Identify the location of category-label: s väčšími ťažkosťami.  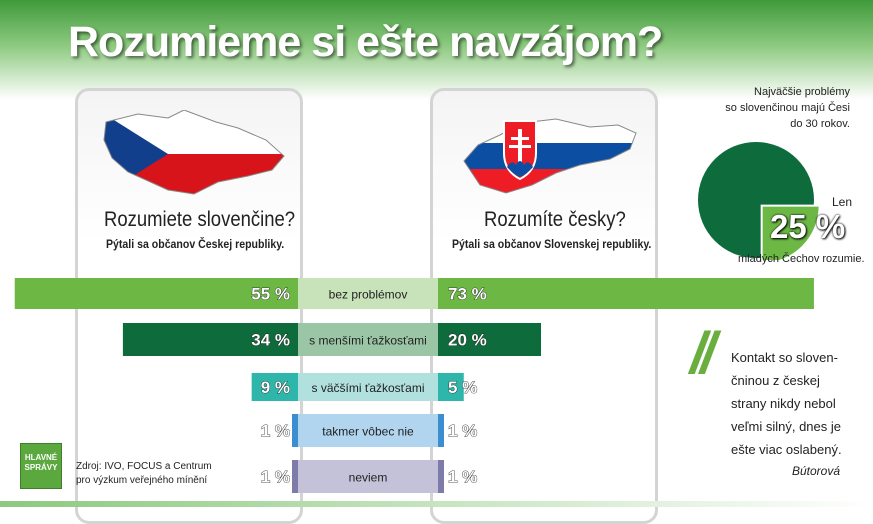
(367, 388).